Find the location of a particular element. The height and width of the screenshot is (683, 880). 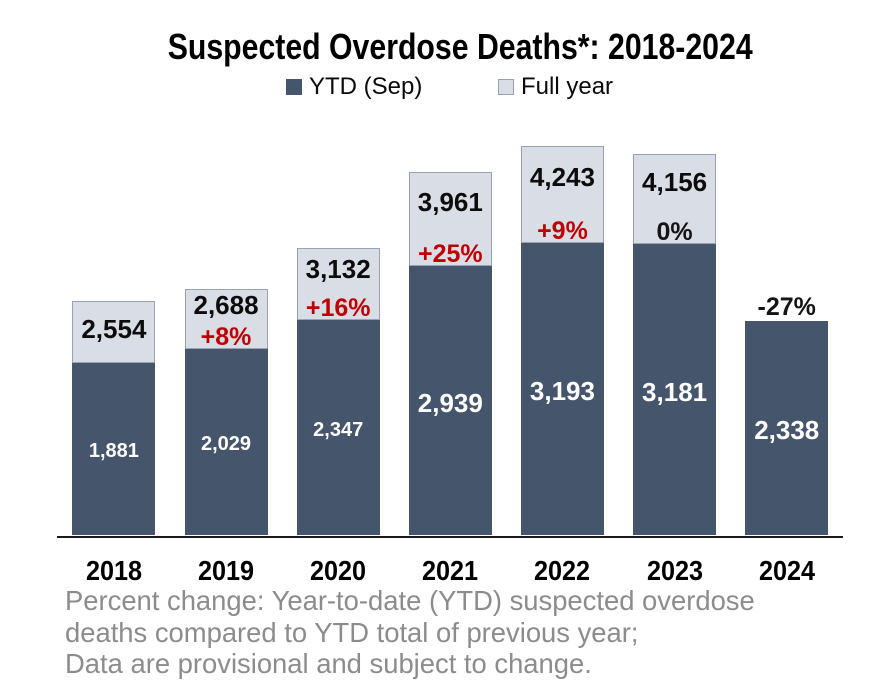

legend-item-ytd: YTD (Sep) is located at coordinates (354, 86).